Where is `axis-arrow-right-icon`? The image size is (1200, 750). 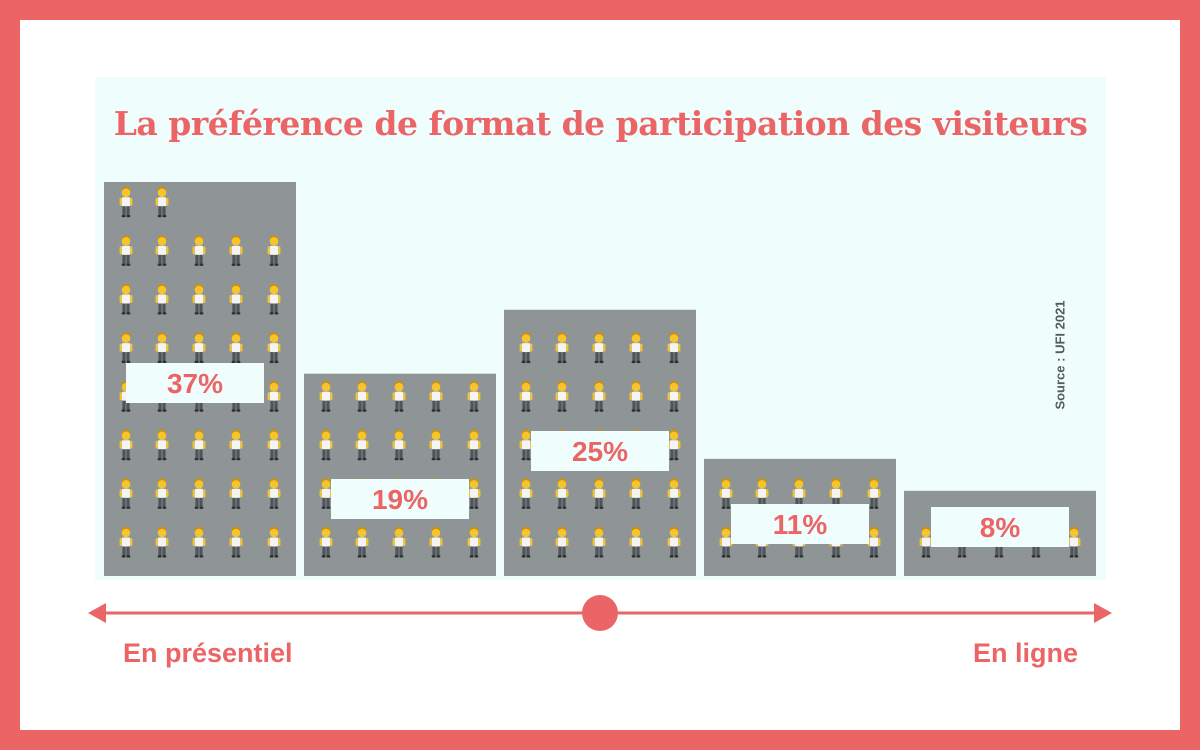
axis-arrow-right-icon is located at coordinates (1103, 613).